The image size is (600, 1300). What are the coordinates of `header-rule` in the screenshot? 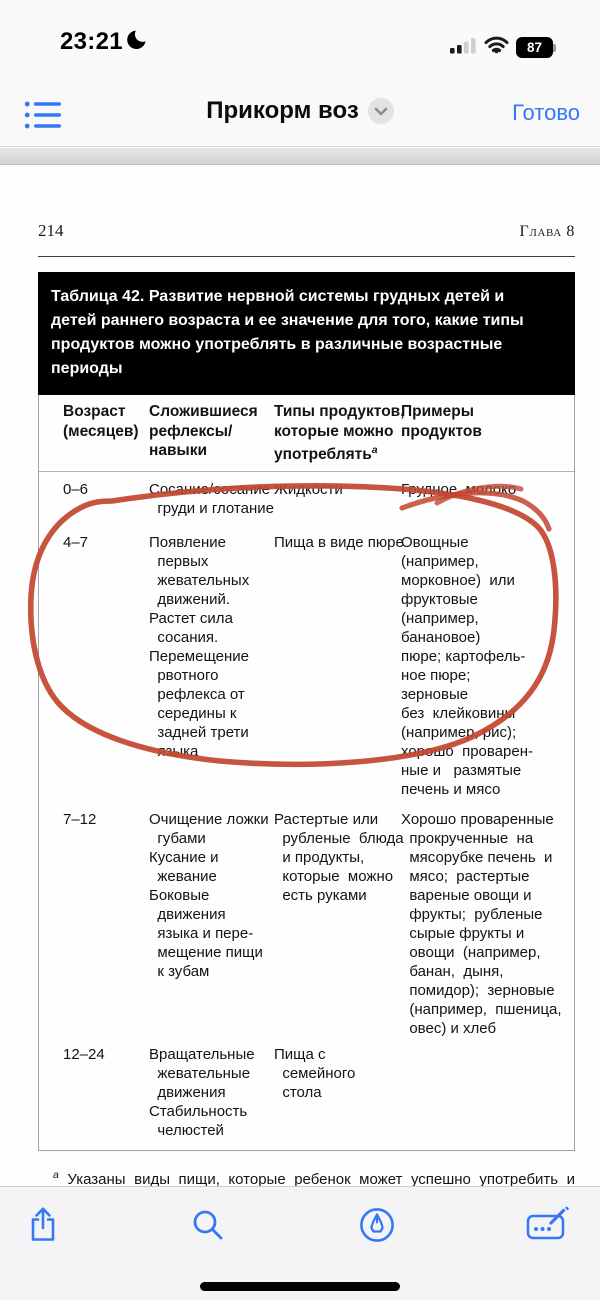 It's located at (306, 256).